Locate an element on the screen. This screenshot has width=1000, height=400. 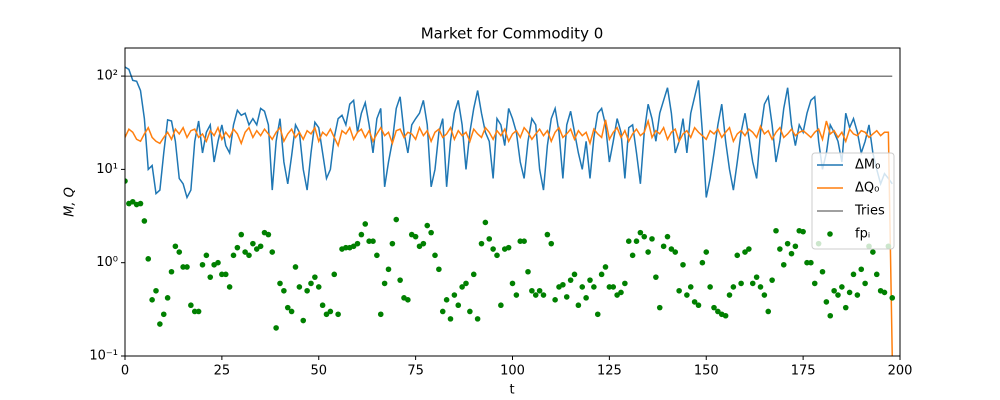
y-tick-label: 10² is located at coordinates (107, 76).